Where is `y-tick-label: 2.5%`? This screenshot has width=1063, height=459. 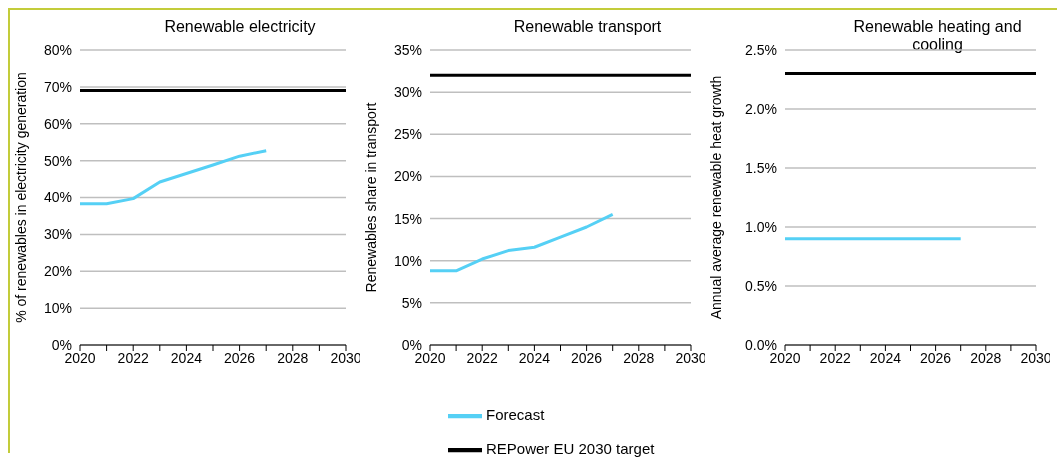
y-tick-label: 2.5% is located at coordinates (761, 49).